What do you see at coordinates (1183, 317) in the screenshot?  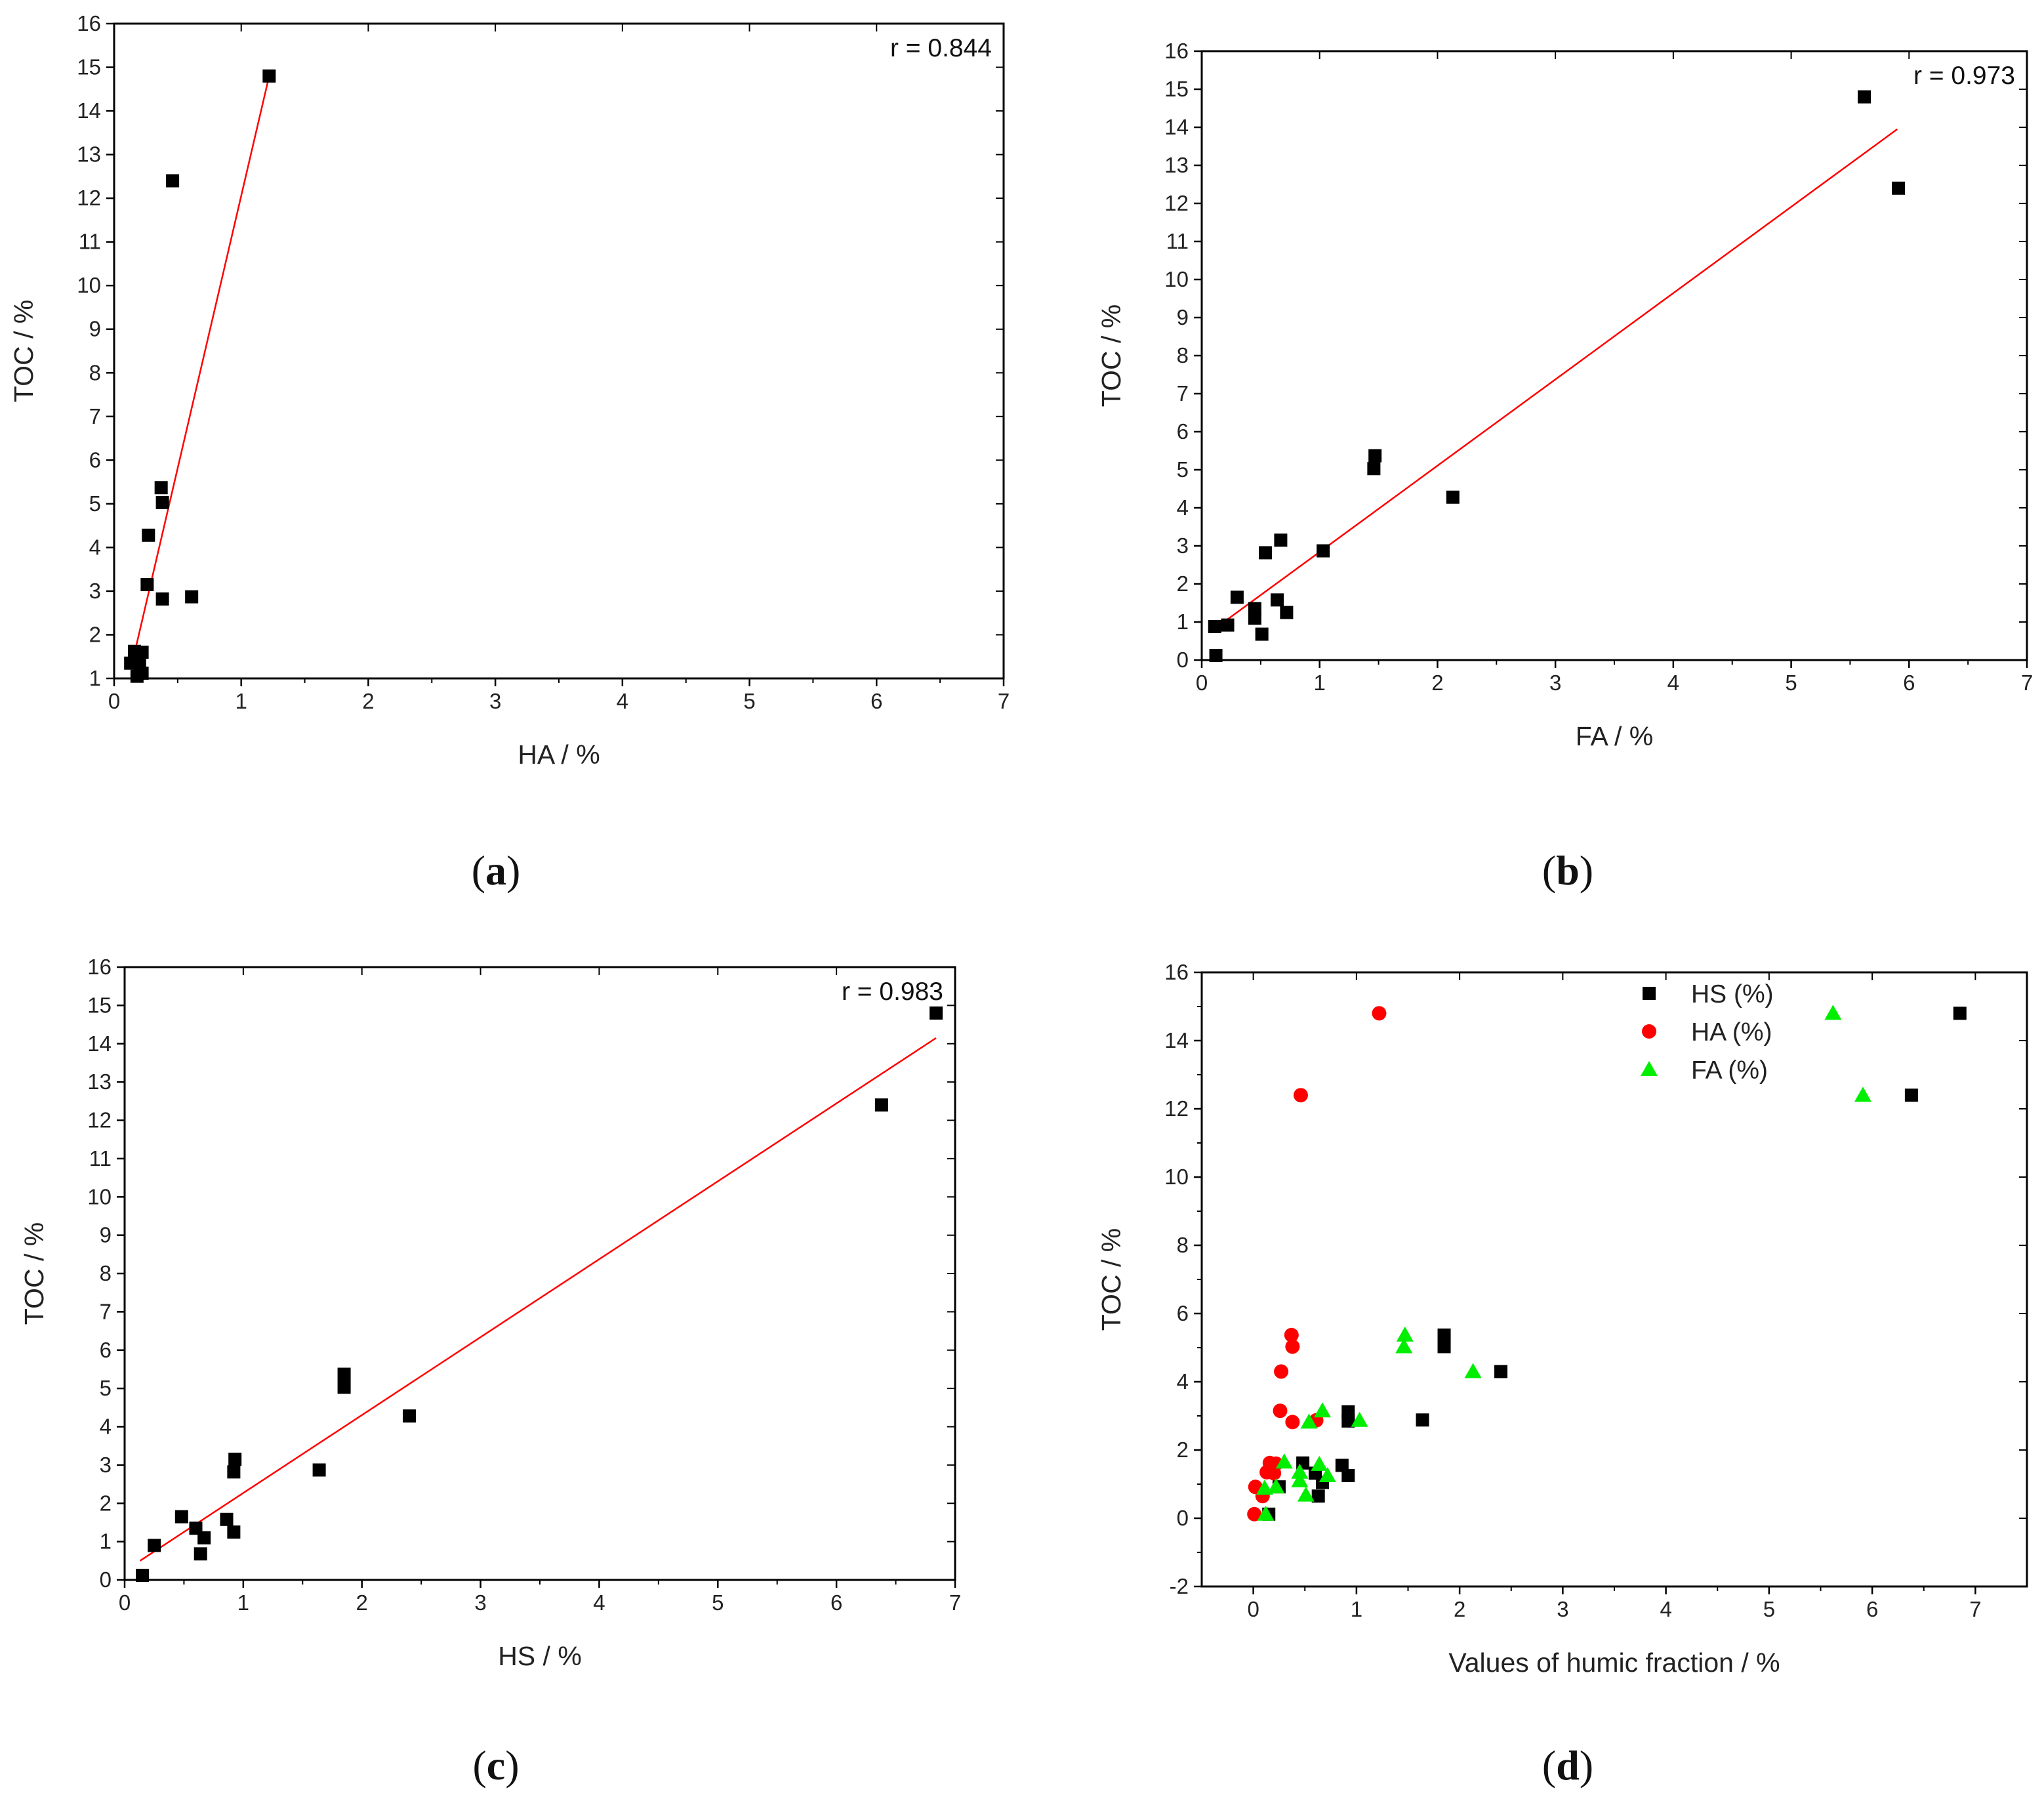 I see `y-tick-label: 9` at bounding box center [1183, 317].